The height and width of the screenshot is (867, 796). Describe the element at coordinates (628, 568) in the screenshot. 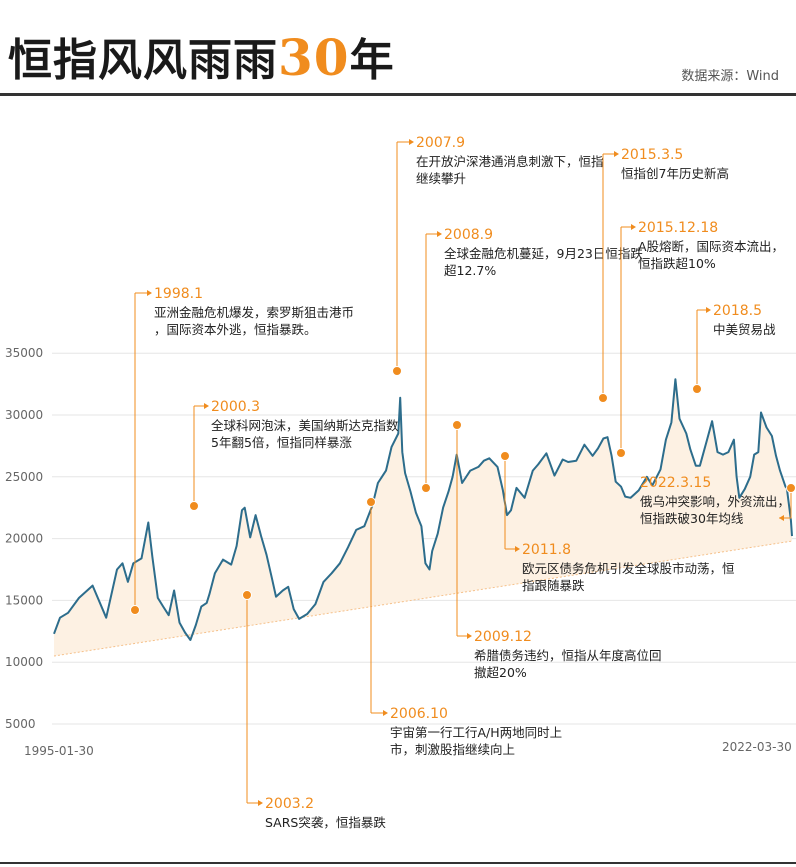

I see `annotation-text: 欧元区债务危机引发全球股市动荡，恒` at that location.